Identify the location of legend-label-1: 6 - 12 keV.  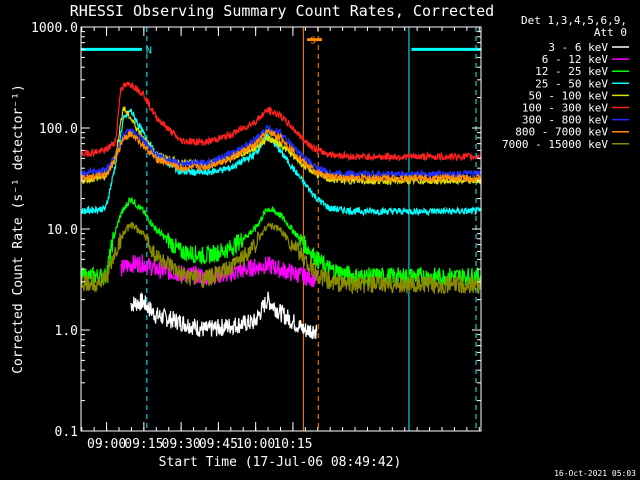
(575, 59).